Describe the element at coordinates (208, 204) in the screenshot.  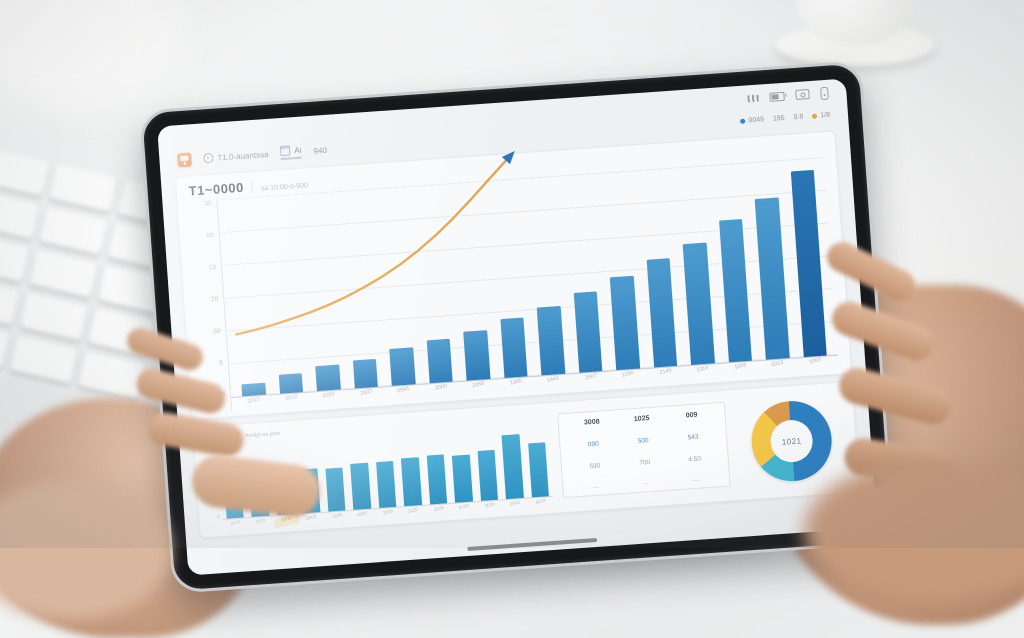
I see `y-tick: 30` at that location.